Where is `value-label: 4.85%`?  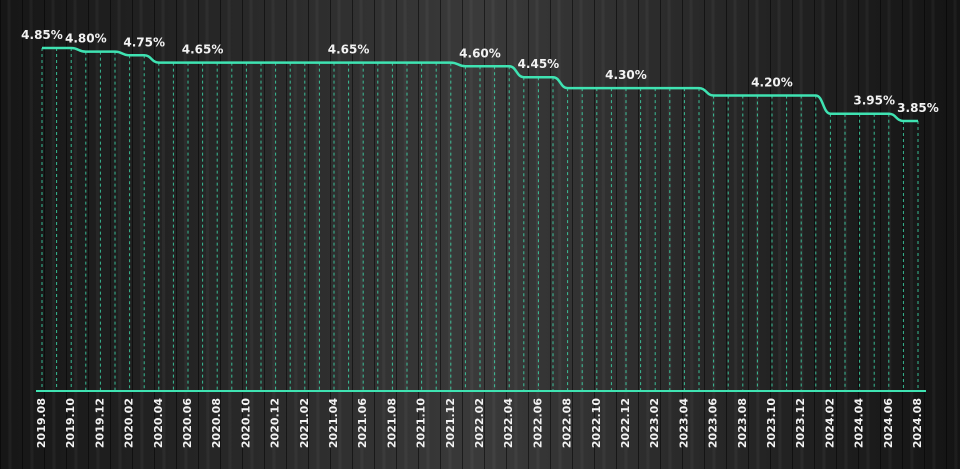 value-label: 4.85% is located at coordinates (42, 35).